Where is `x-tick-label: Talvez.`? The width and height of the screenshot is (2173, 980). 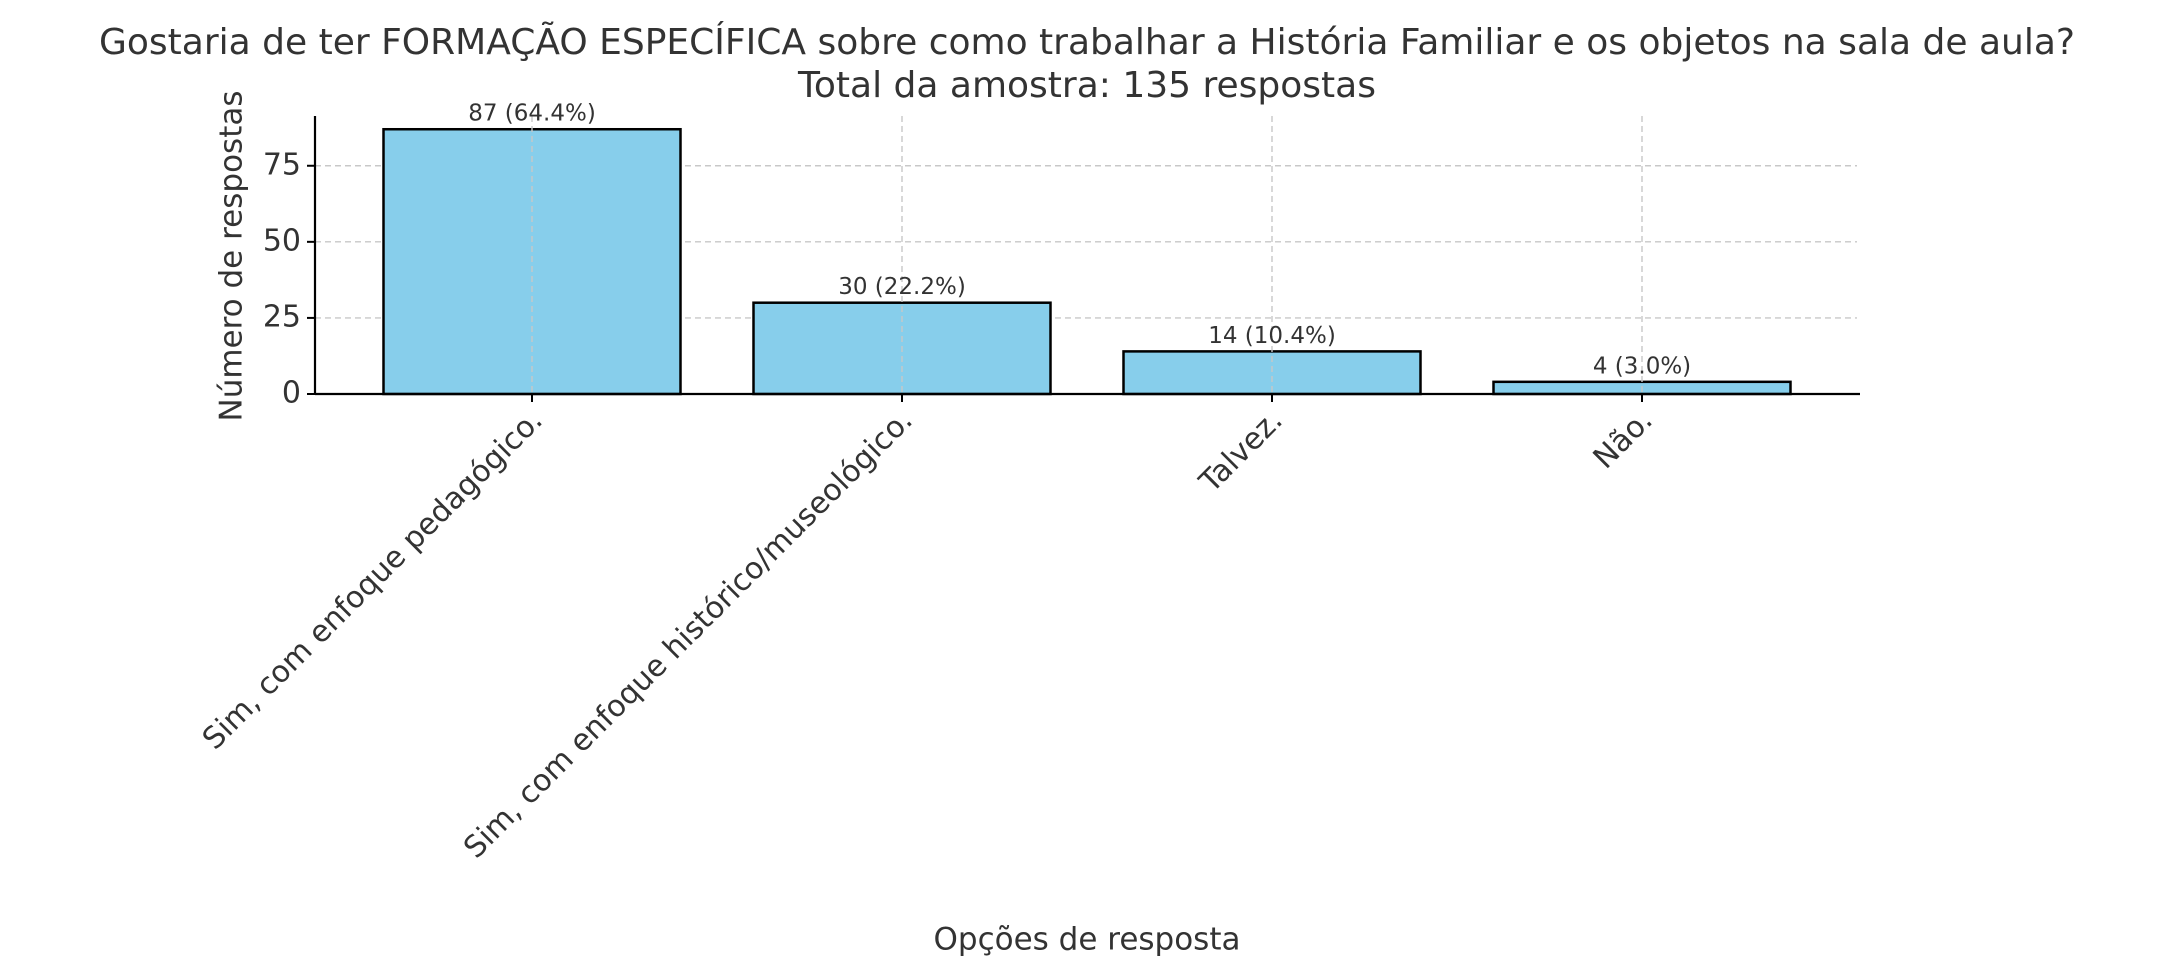 x-tick-label: Talvez. is located at coordinates (1240, 451).